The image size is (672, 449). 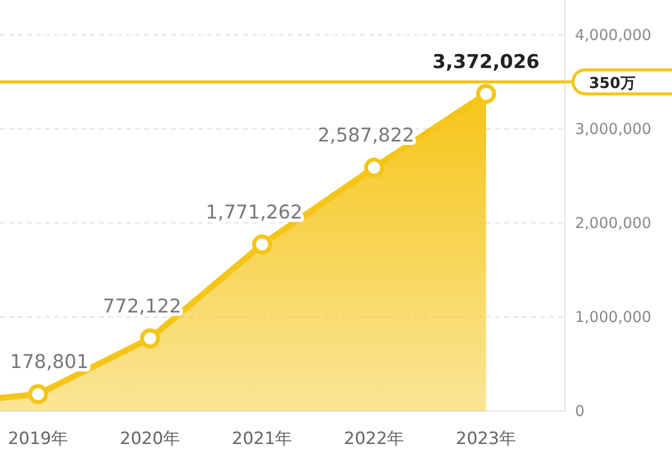 I want to click on y-tick-label: 4,000,000, so click(x=613, y=35).